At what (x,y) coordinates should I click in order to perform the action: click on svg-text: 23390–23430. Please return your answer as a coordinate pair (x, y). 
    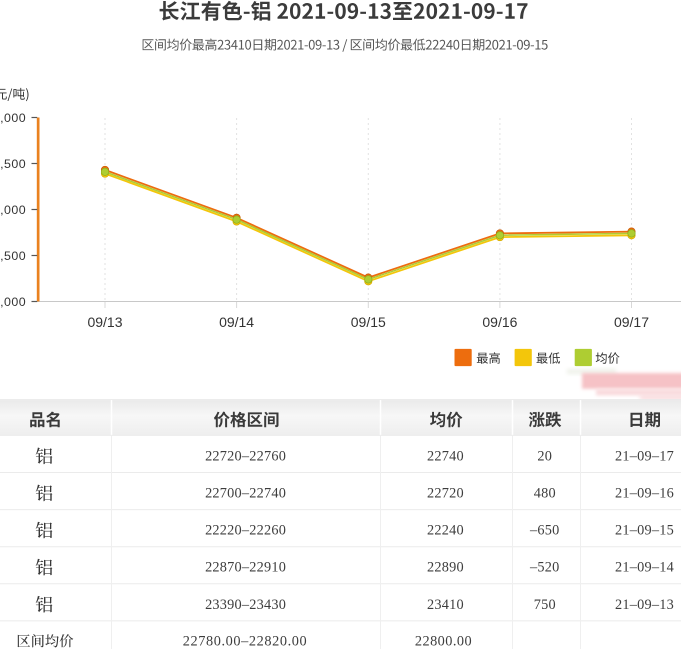
    Looking at the image, I should click on (245, 605).